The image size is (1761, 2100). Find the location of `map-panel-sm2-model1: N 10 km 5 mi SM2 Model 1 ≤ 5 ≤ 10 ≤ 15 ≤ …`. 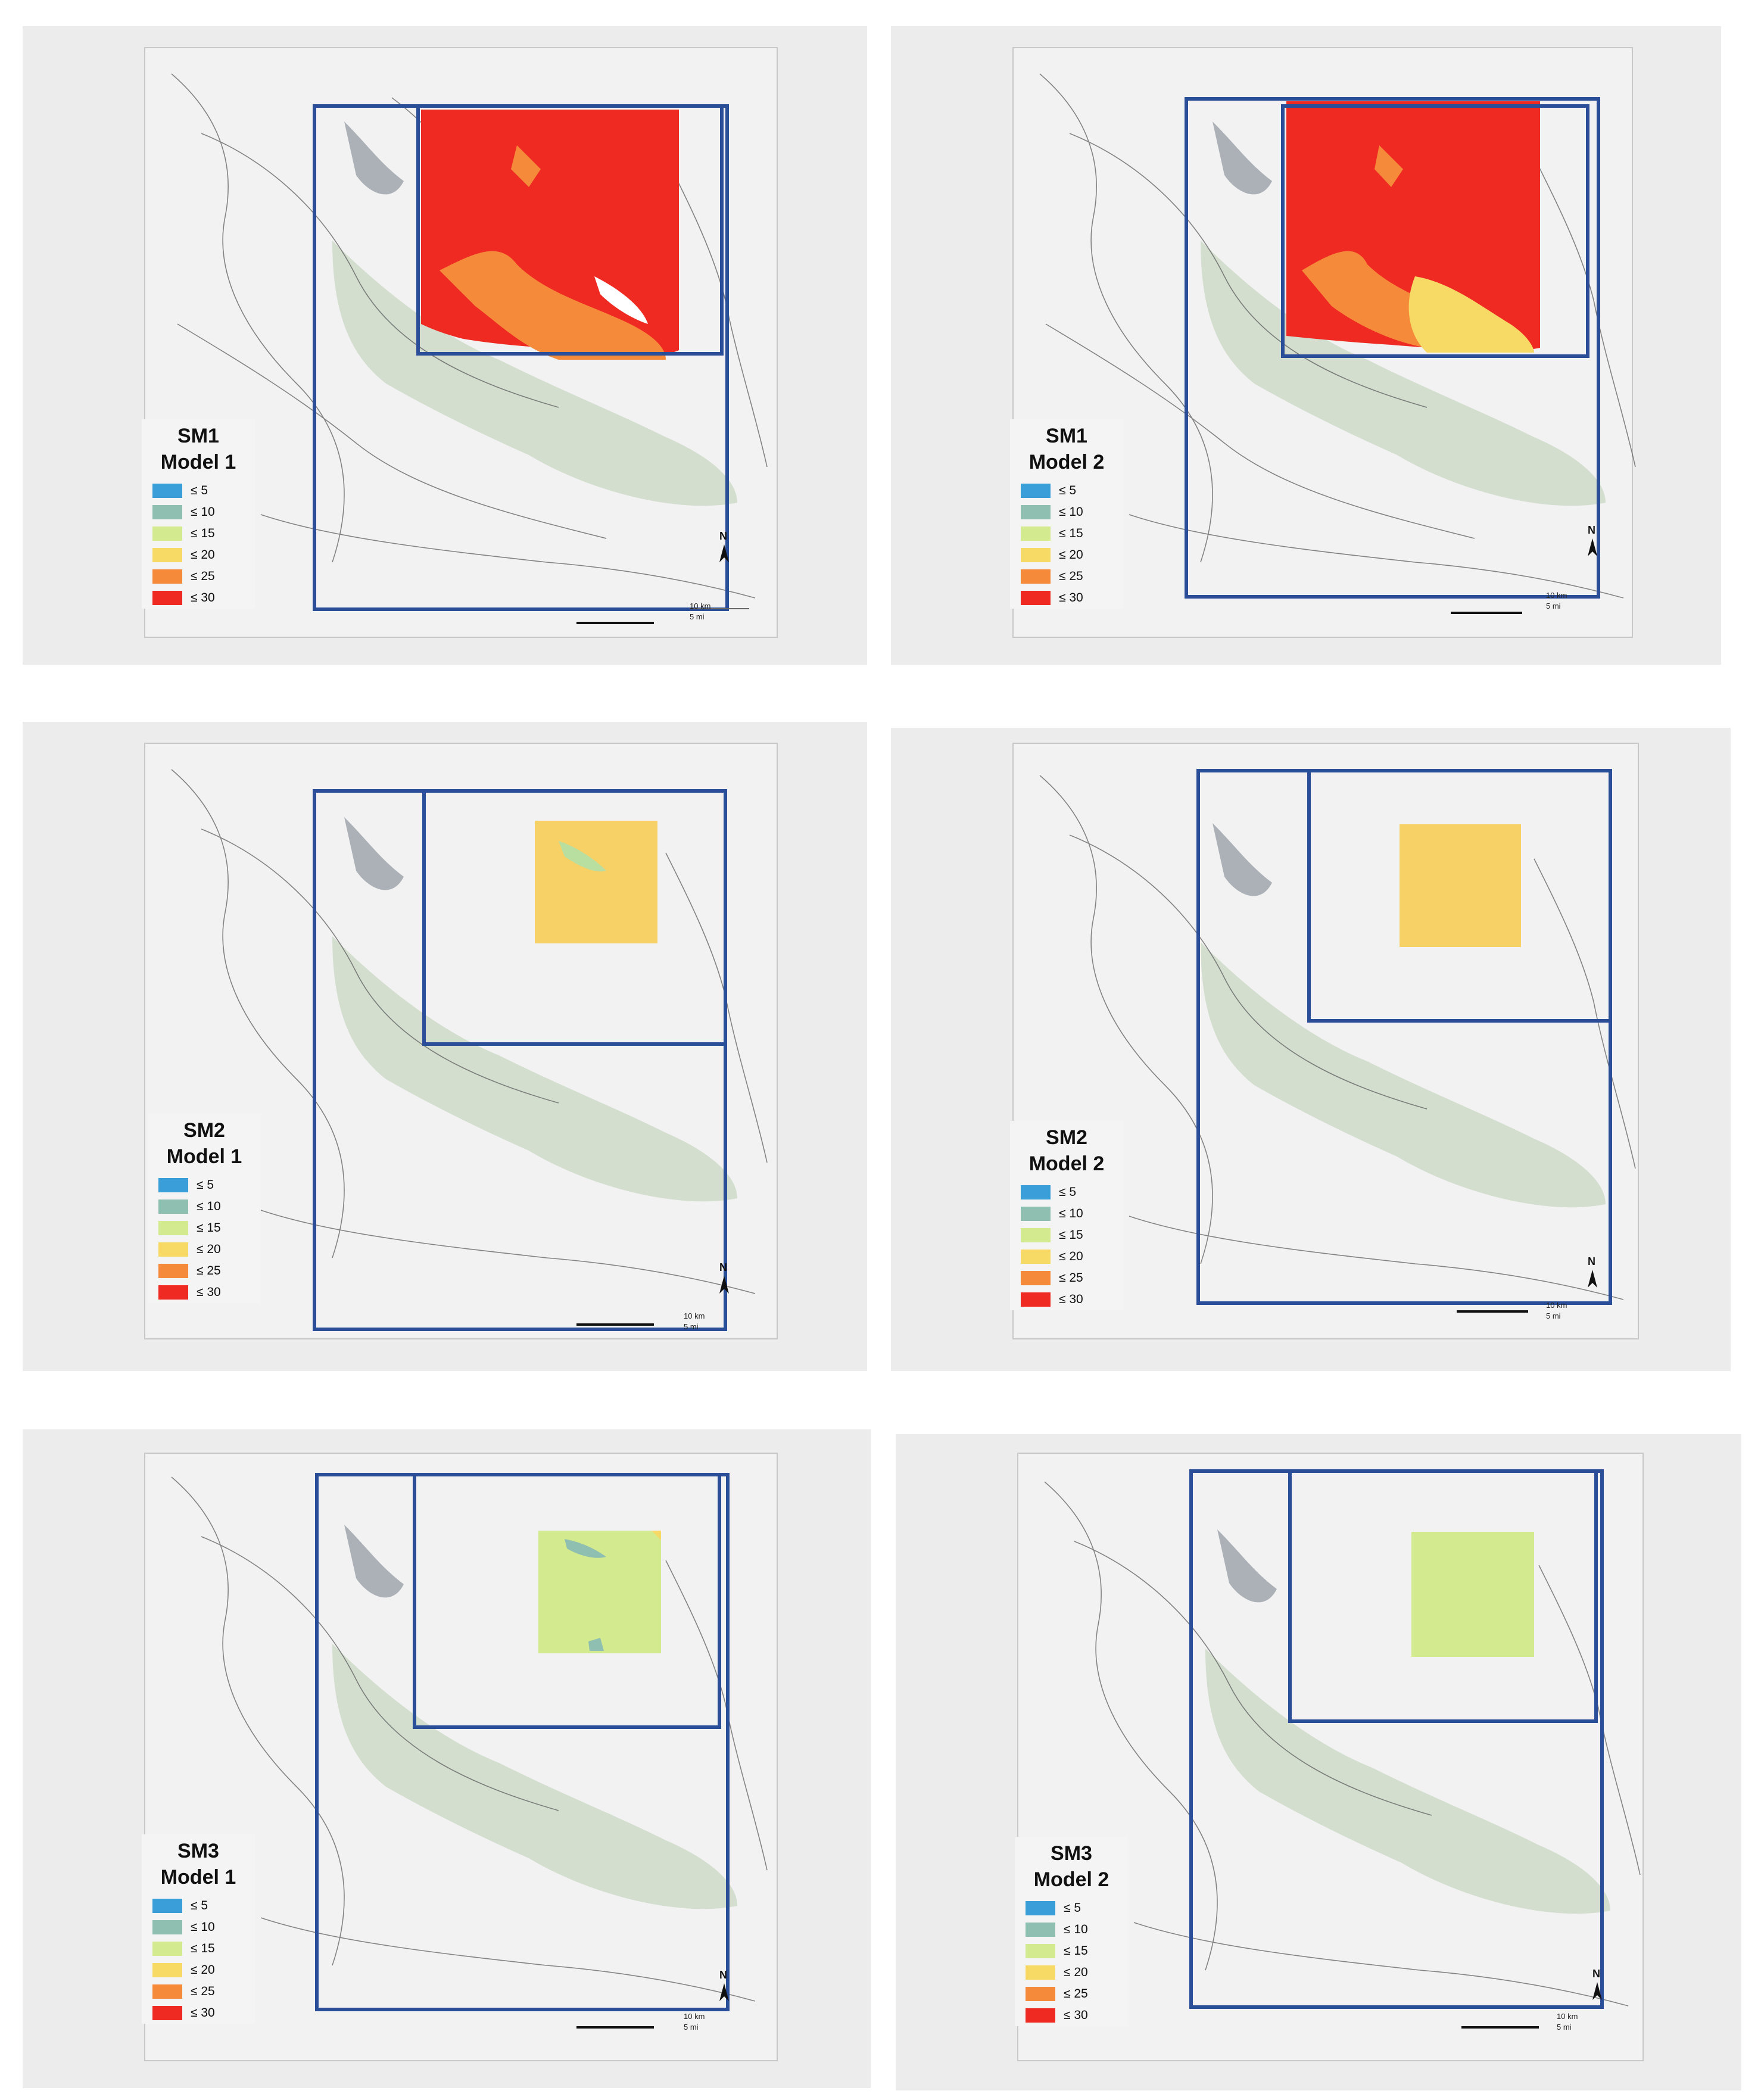

map-panel-sm2-model1: N 10 km 5 mi SM2 Model 1 ≤ 5 ≤ 10 ≤ 15 ≤ … is located at coordinates (445, 1046).